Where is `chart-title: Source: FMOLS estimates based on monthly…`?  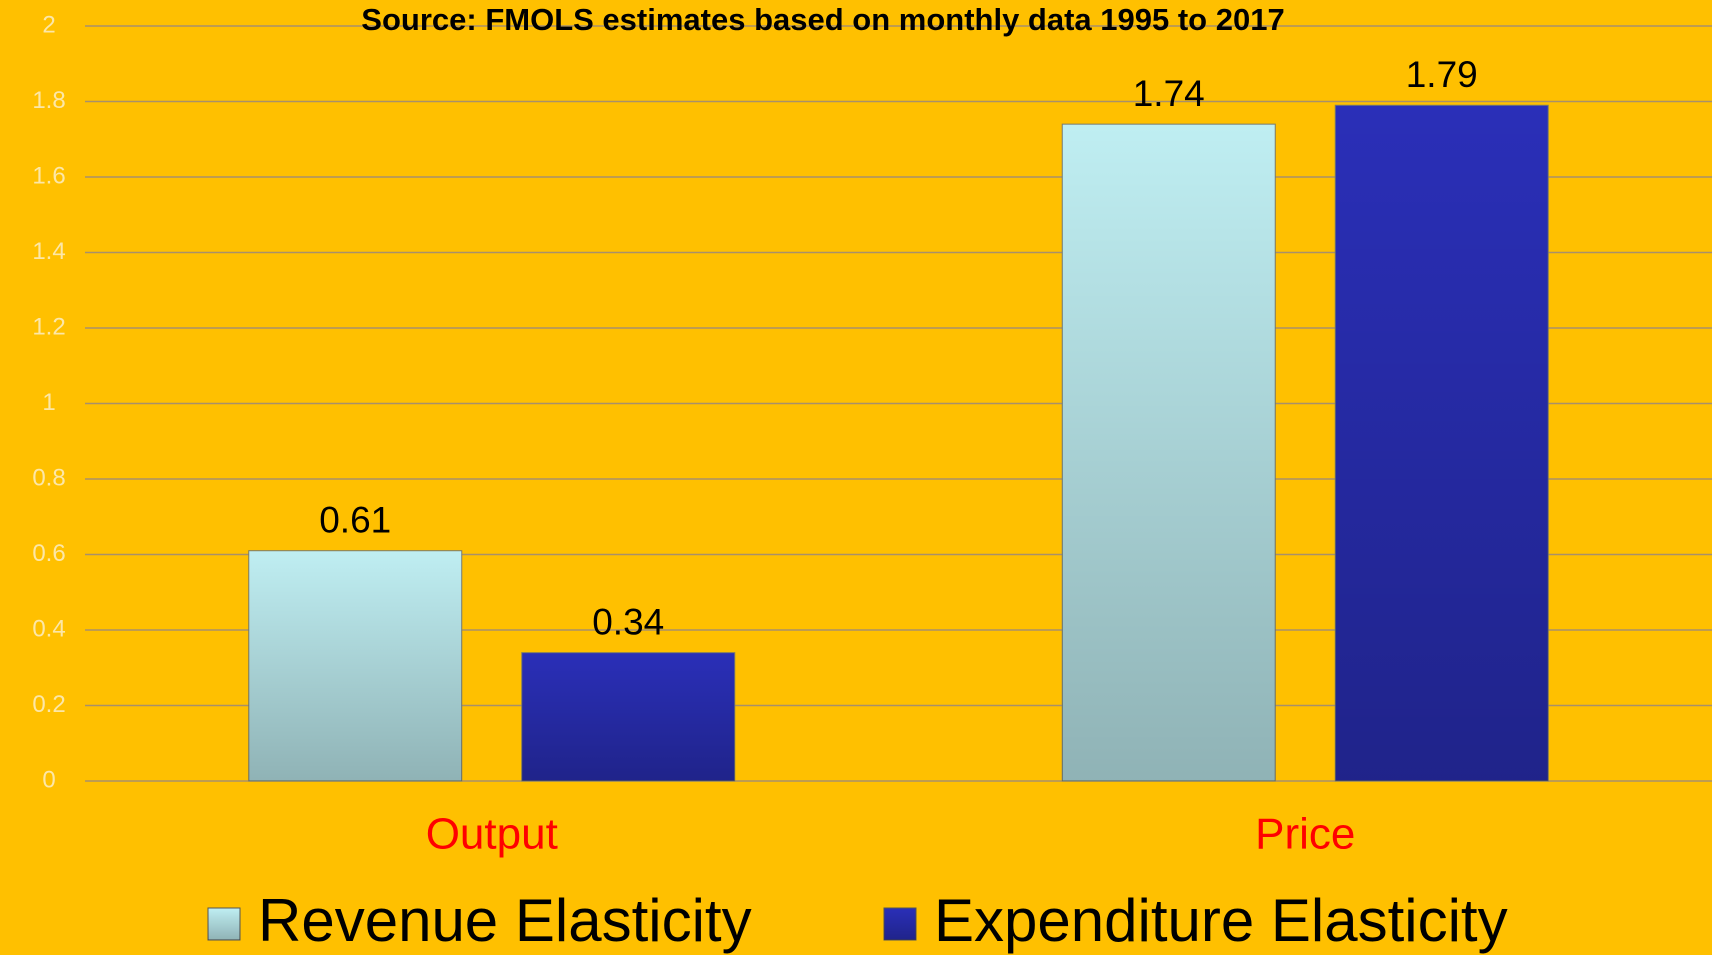
chart-title: Source: FMOLS estimates based on monthly… is located at coordinates (822, 19).